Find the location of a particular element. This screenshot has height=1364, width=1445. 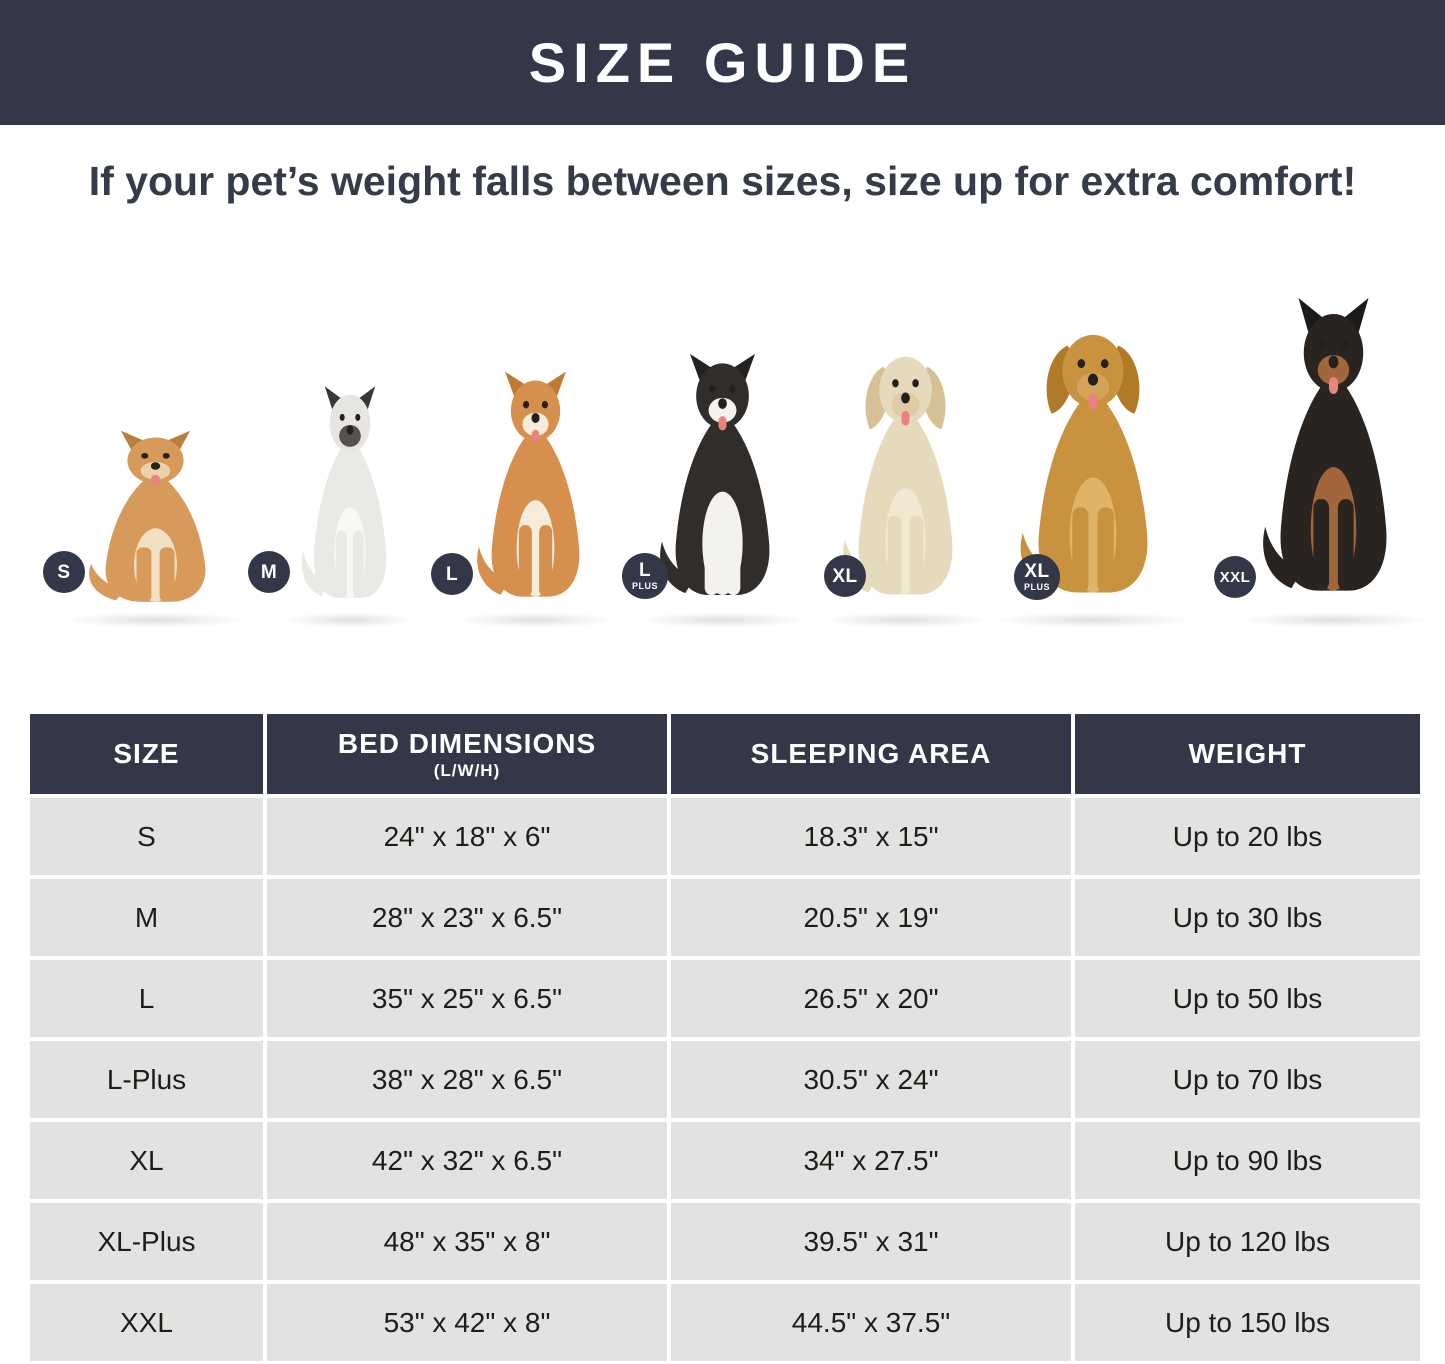

cell-weight: Up to 120 lbs is located at coordinates (1247, 1241).